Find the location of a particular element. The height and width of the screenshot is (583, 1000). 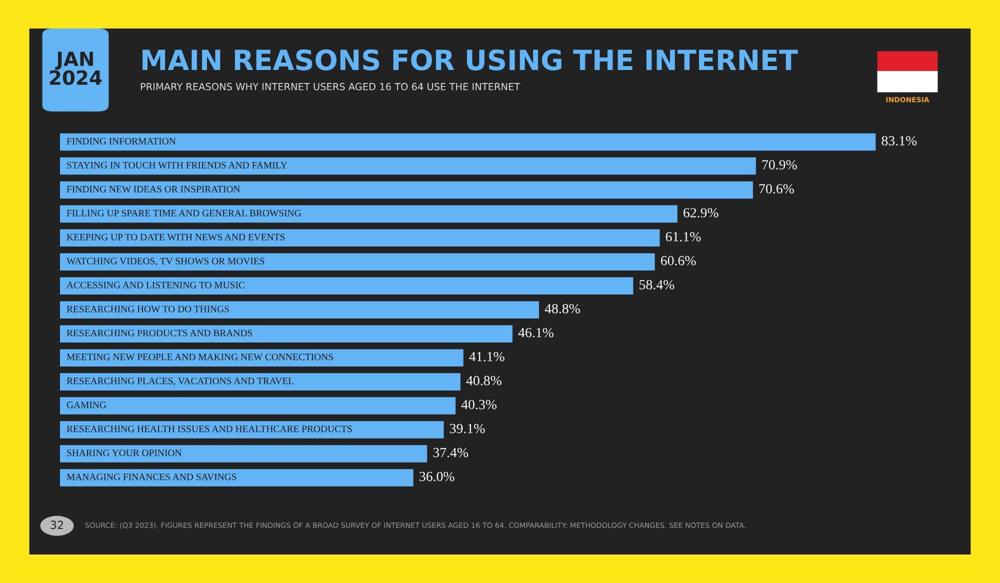

text: 32 is located at coordinates (56, 525).